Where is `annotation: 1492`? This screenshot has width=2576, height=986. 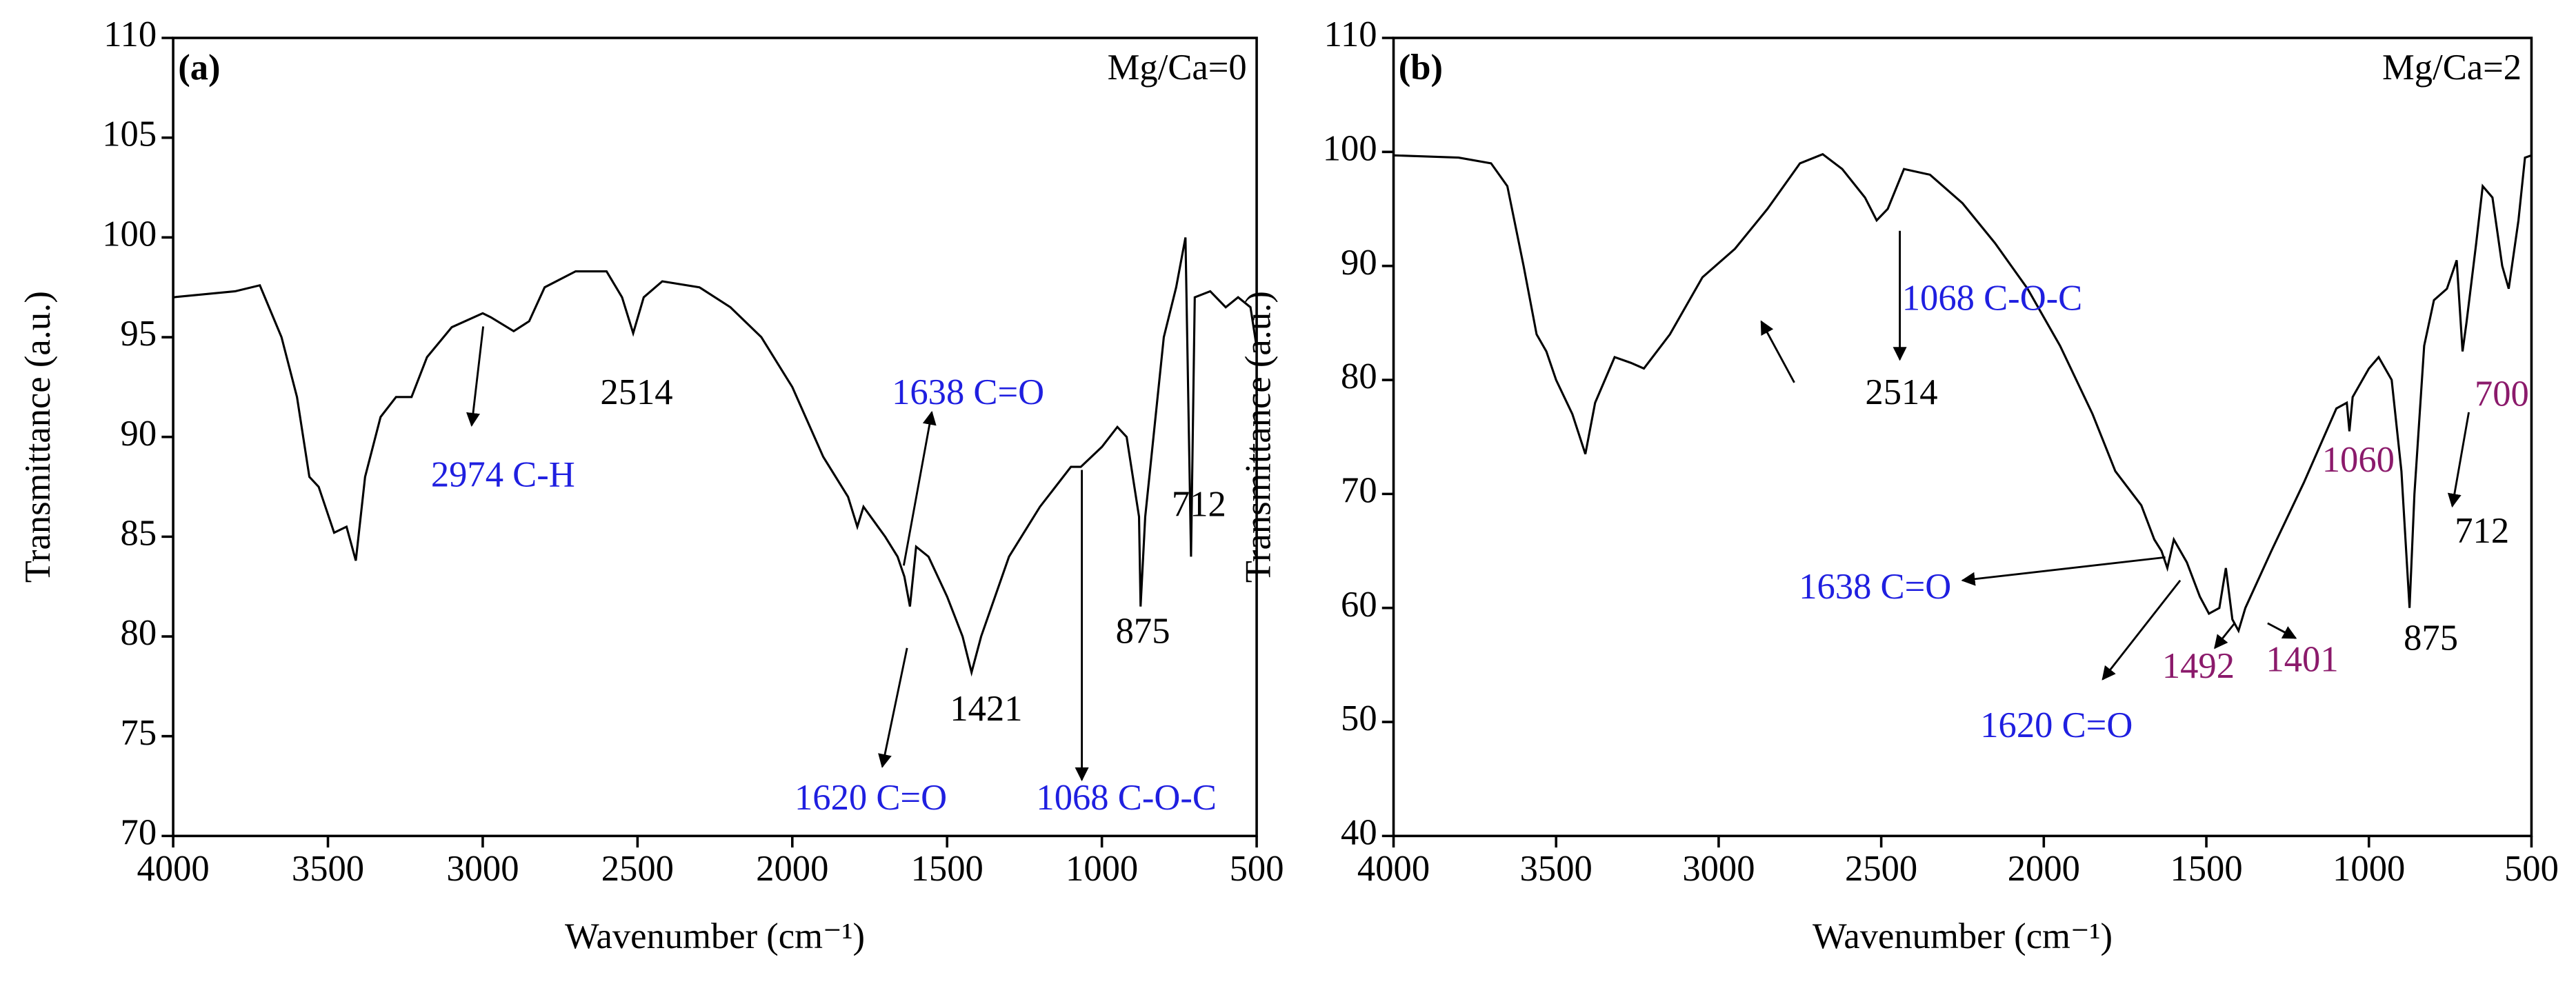
annotation: 1492 is located at coordinates (2198, 666).